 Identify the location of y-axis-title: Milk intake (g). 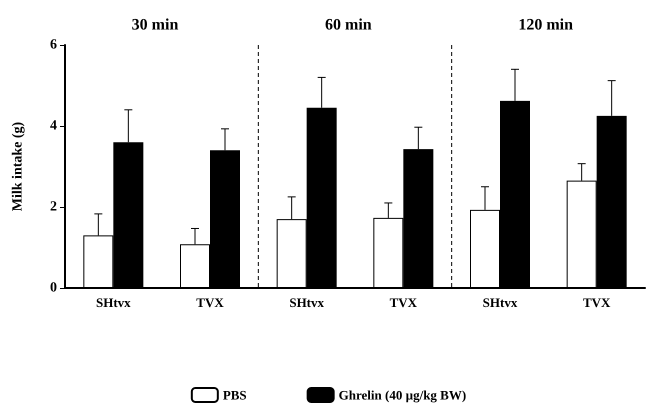
(18, 166).